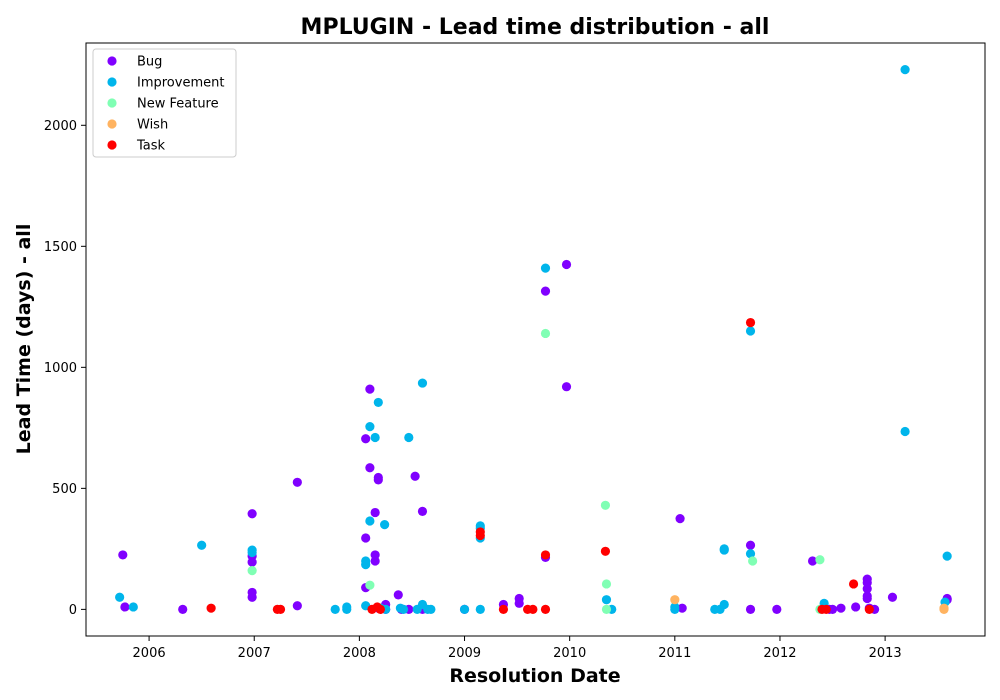  I want to click on y-tick-label: 1000, so click(60, 368).